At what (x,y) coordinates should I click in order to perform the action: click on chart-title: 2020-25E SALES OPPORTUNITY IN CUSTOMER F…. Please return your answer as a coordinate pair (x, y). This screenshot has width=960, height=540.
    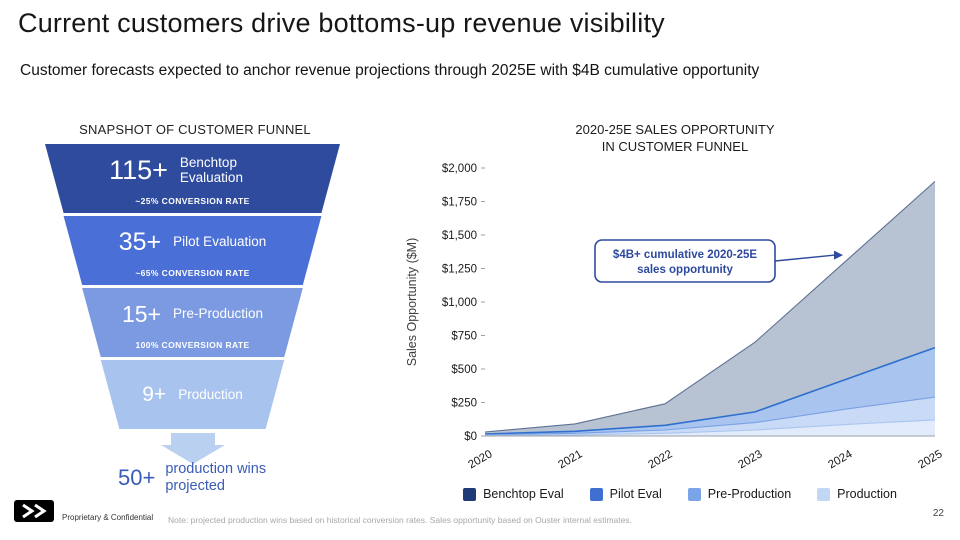
    Looking at the image, I should click on (675, 139).